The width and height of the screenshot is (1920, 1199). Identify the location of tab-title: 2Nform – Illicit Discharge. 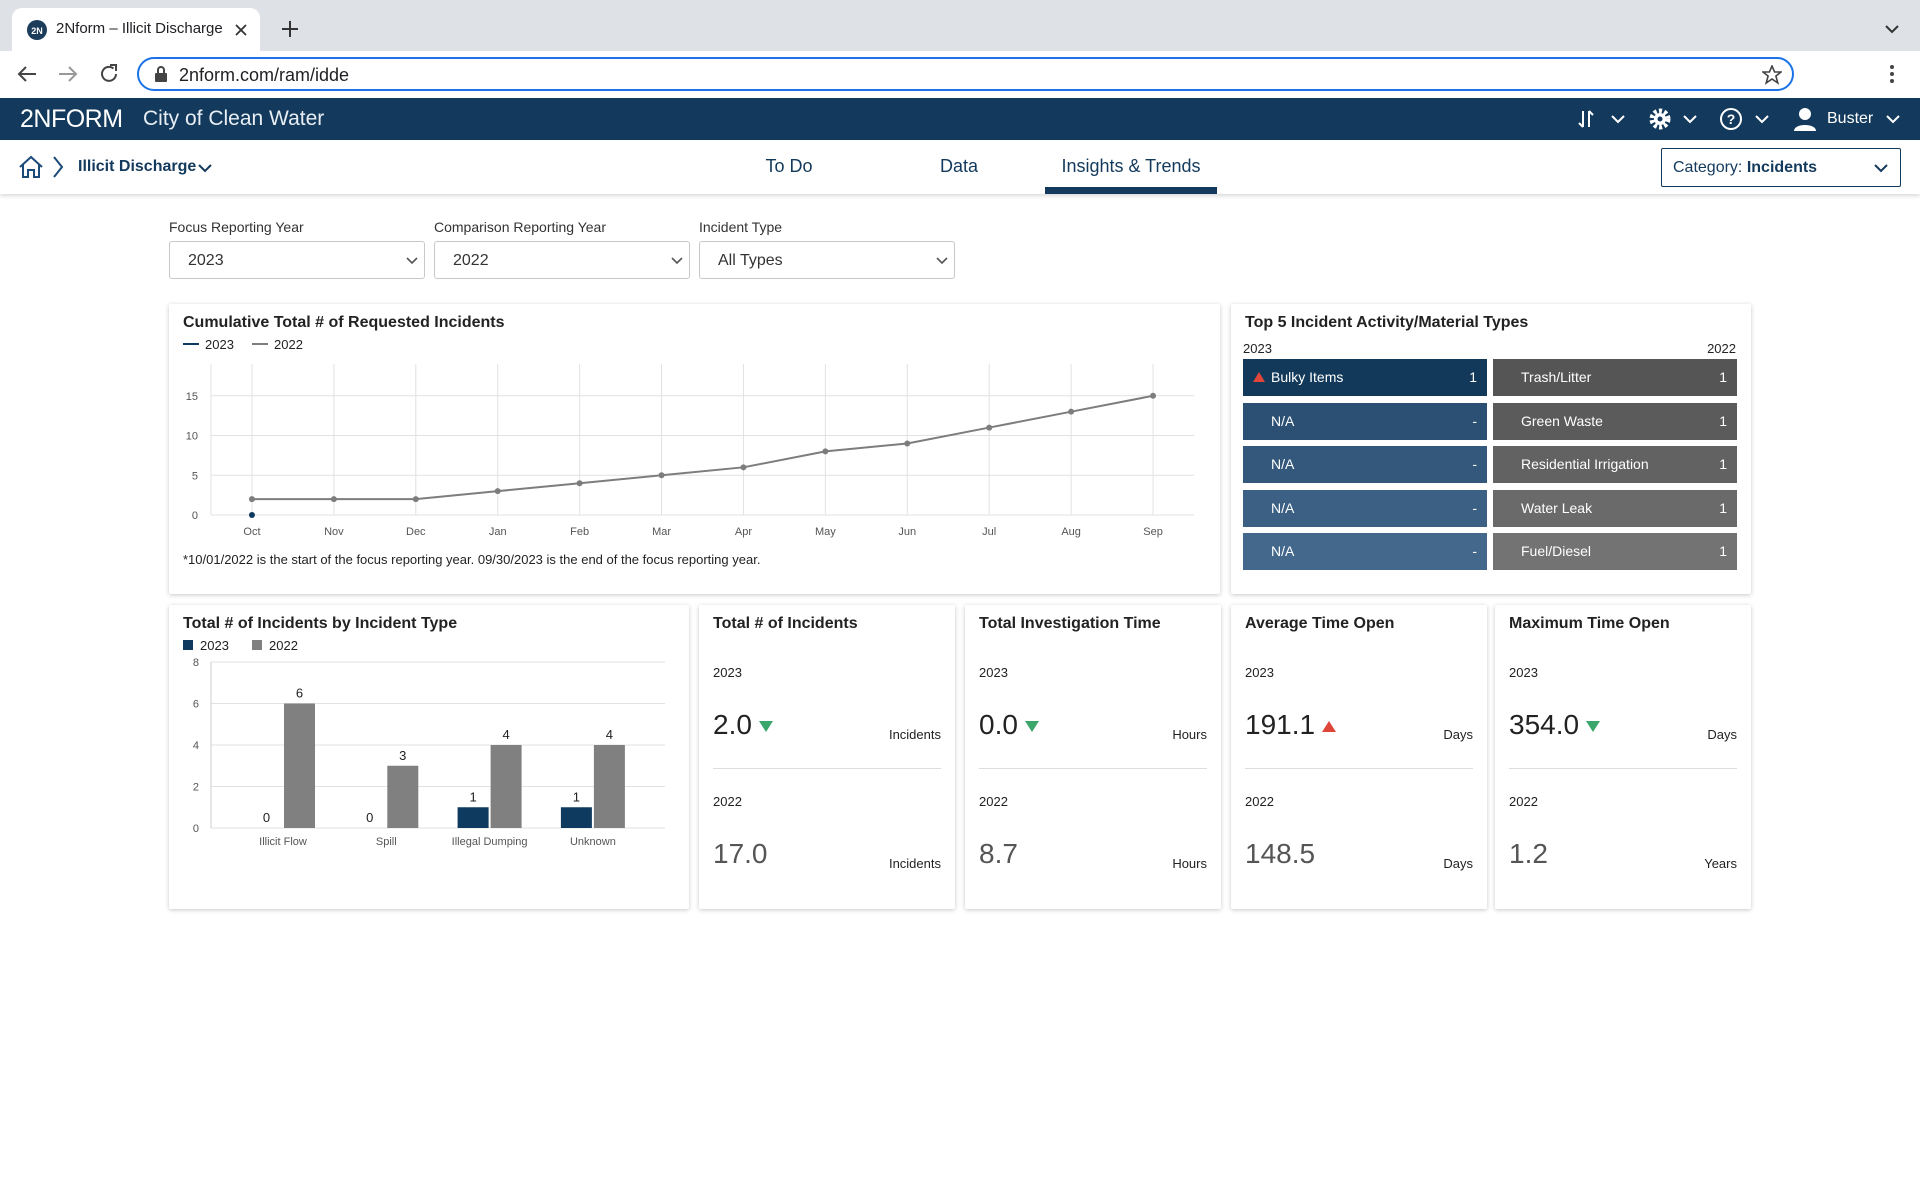
(139, 28).